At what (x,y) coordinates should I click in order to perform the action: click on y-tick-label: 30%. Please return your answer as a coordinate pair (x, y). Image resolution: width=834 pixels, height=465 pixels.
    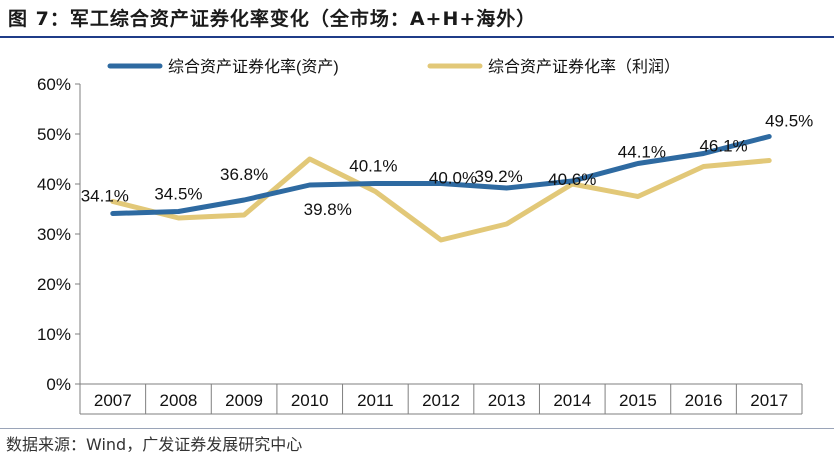
    Looking at the image, I should click on (54, 234).